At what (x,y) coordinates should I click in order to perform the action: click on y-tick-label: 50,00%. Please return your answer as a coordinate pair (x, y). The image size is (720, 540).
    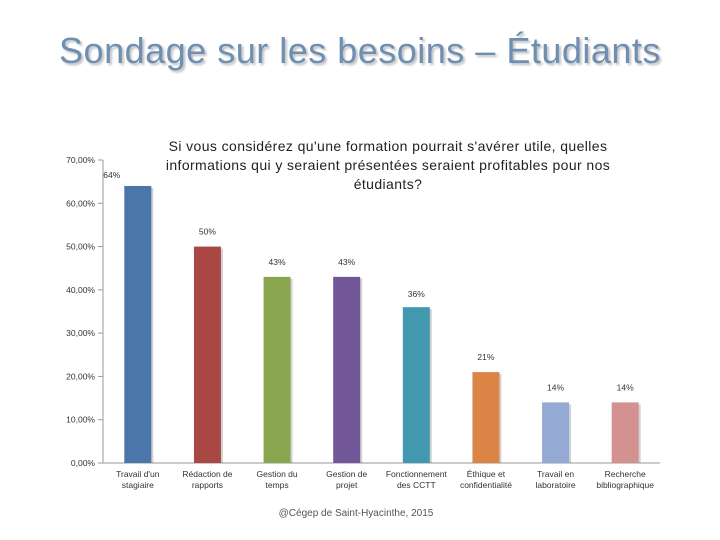
    Looking at the image, I should click on (80, 247).